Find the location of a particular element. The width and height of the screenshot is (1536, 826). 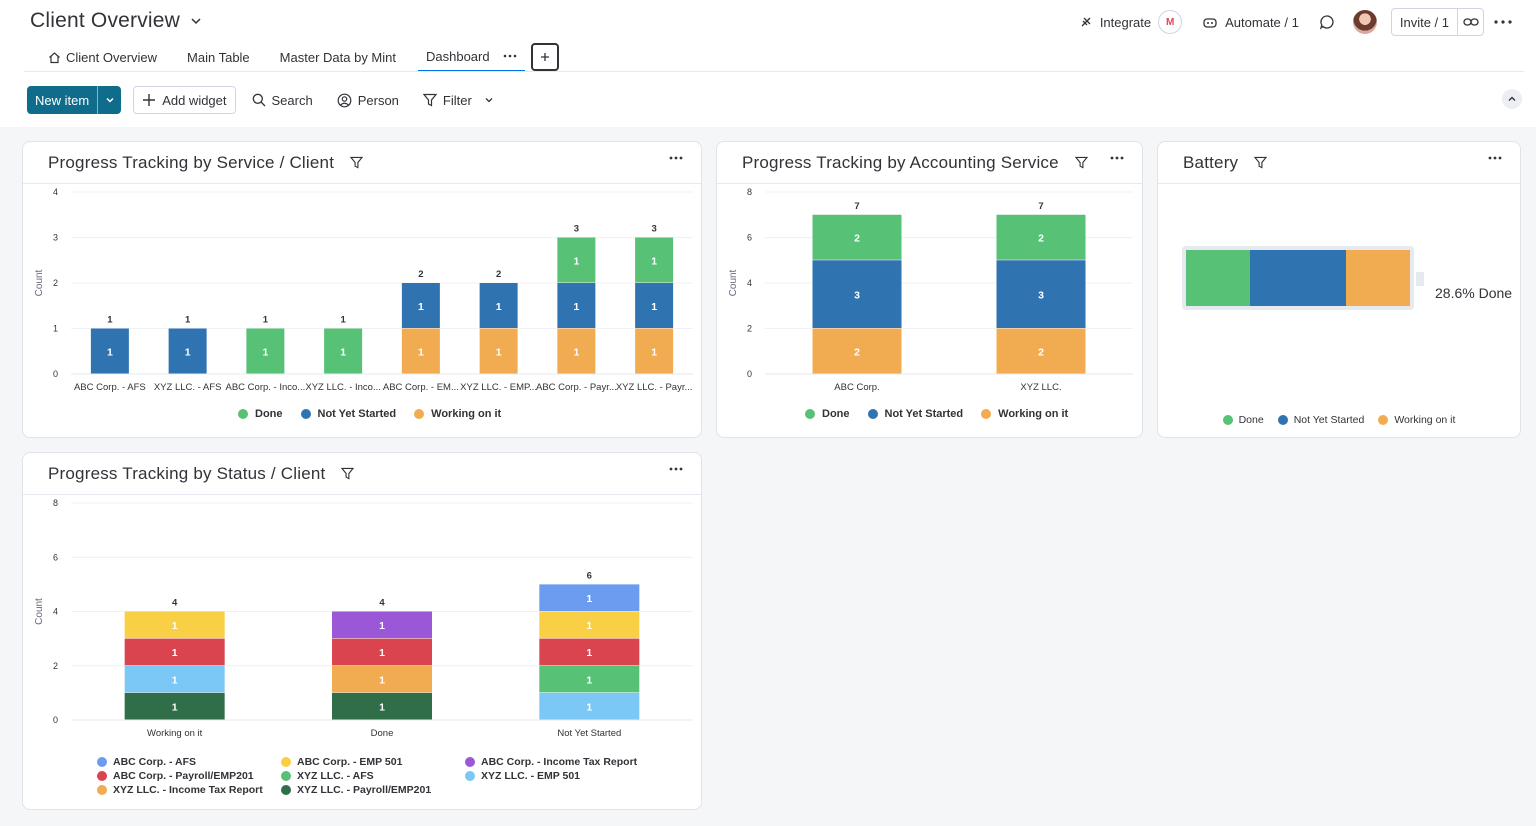

integrate-button: Integrate M is located at coordinates (1130, 22).